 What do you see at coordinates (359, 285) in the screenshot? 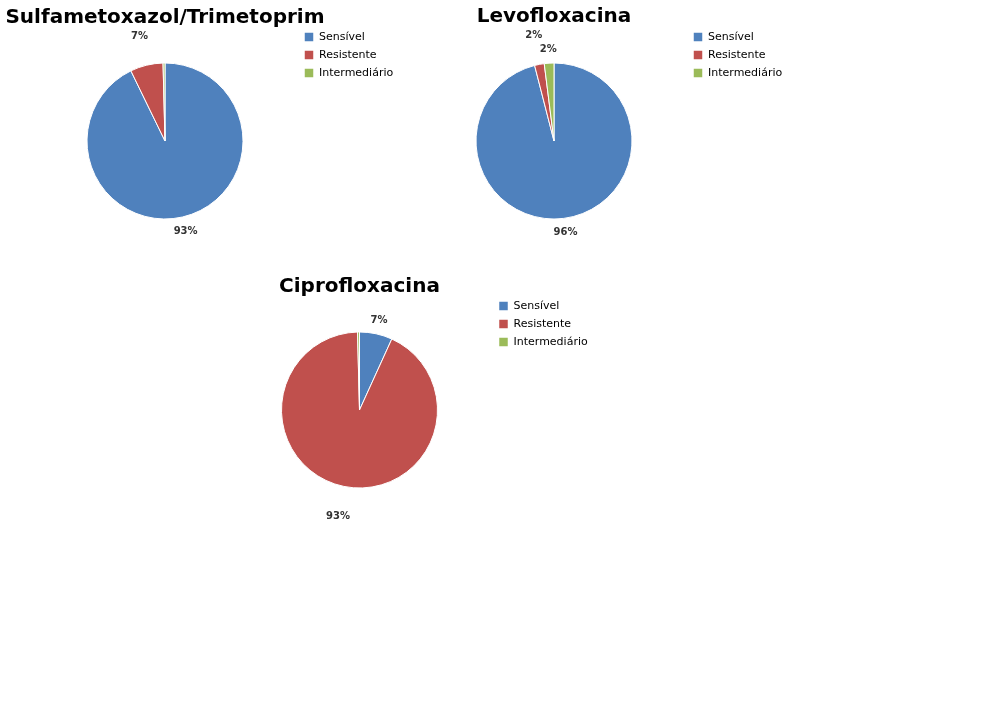
I see `chart-title: Ciprofloxacina` at bounding box center [359, 285].